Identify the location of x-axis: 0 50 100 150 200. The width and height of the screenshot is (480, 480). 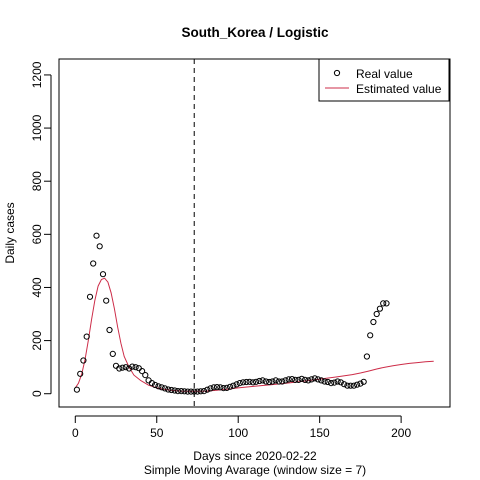
(241, 427).